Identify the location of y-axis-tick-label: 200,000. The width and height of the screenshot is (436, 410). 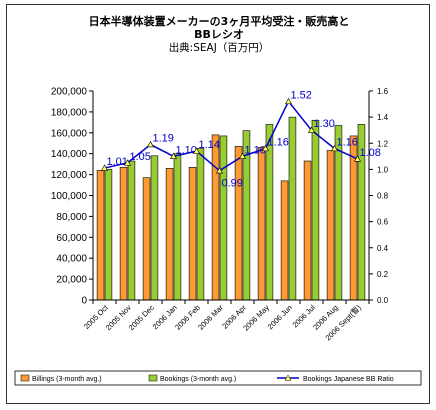
(69, 92).